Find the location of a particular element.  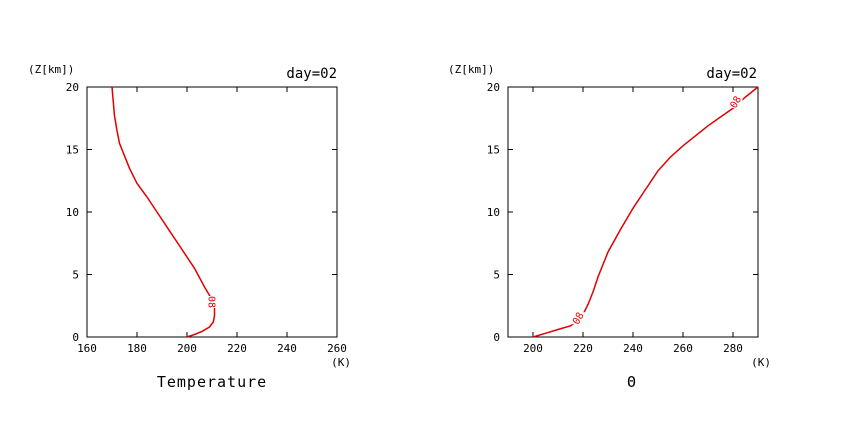

contour-labels: 08 is located at coordinates (212, 302).